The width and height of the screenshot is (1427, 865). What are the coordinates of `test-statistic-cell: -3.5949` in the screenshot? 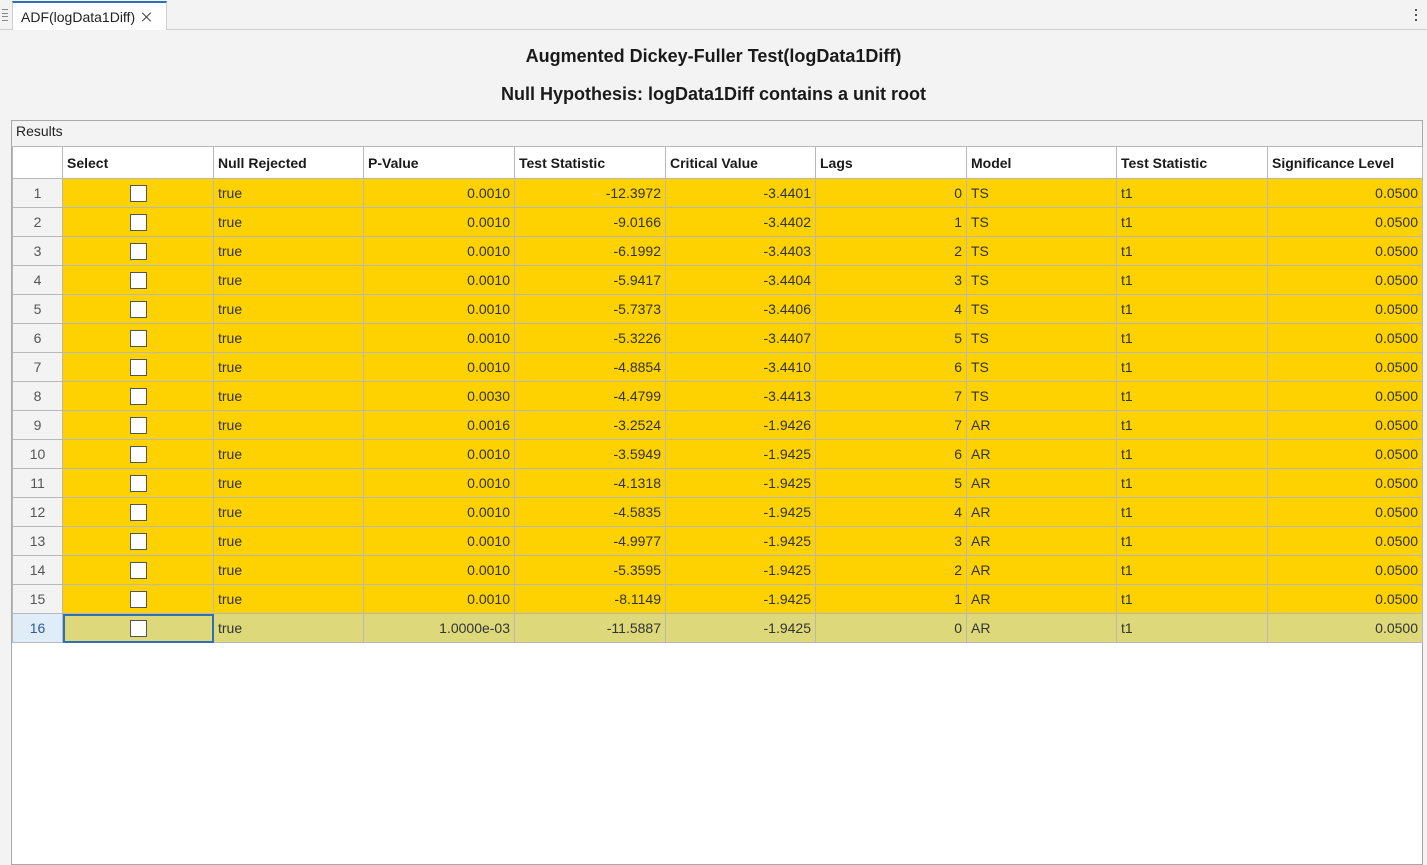 It's located at (590, 454).